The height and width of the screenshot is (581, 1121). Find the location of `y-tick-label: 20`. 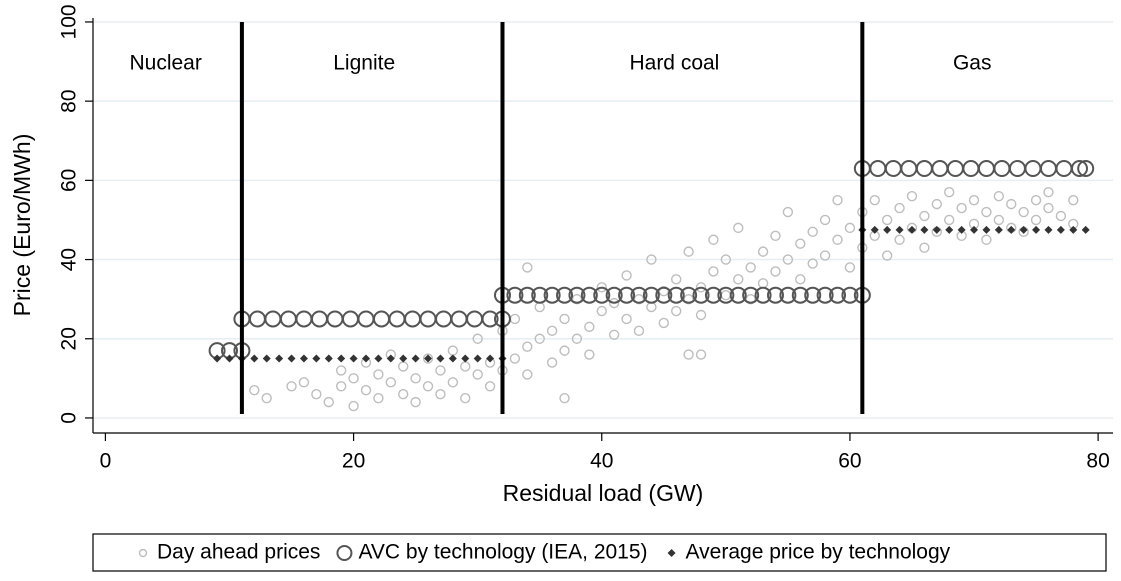

y-tick-label: 20 is located at coordinates (69, 338).